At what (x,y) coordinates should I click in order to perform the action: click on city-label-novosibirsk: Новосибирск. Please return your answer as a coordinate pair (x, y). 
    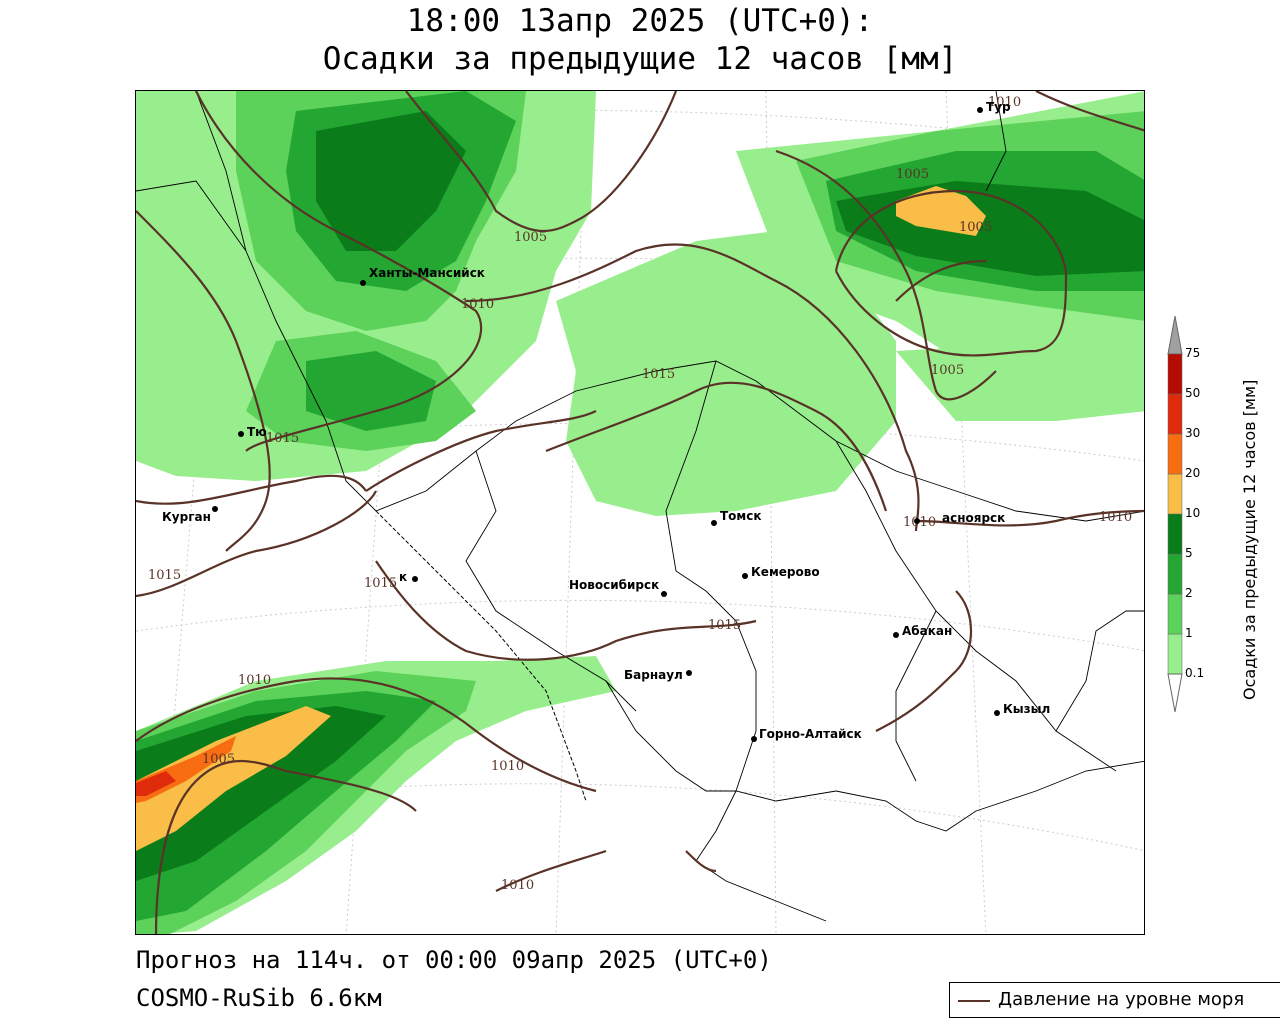
    Looking at the image, I should click on (614, 585).